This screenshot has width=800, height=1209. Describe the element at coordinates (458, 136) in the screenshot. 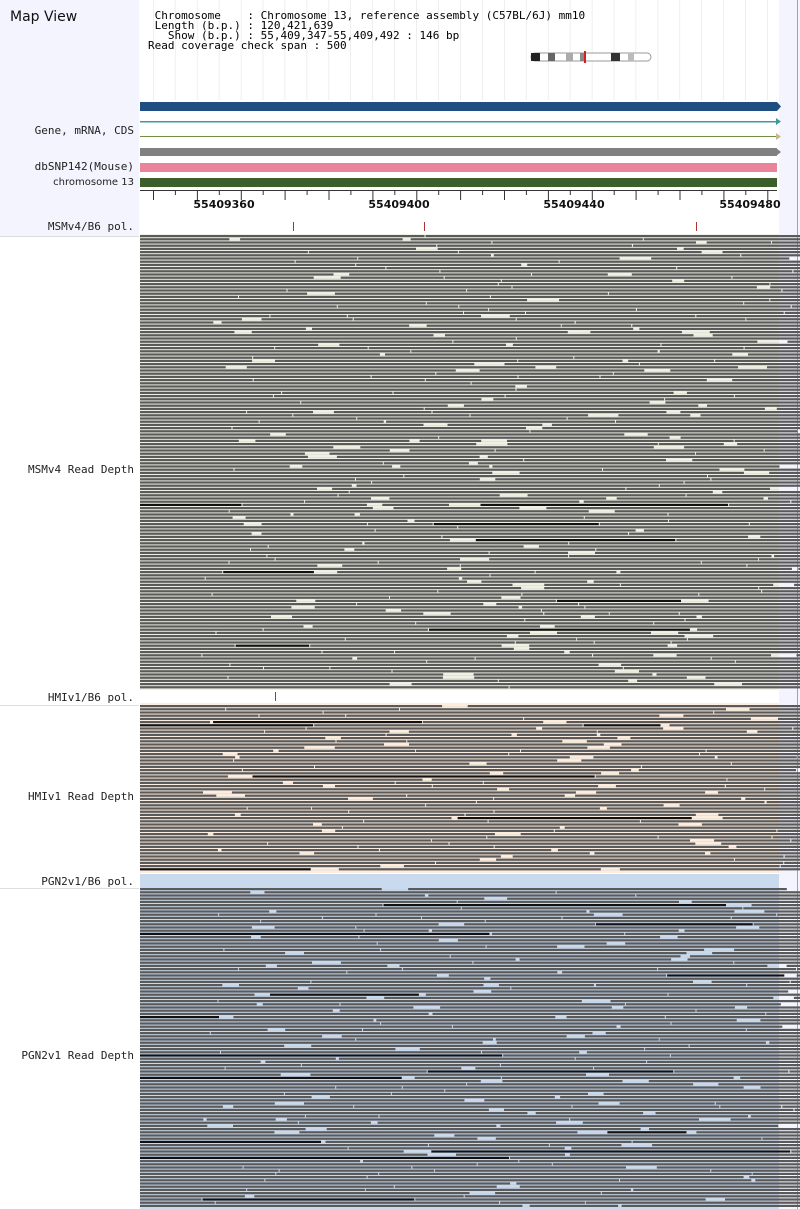

I see `cds-line` at that location.